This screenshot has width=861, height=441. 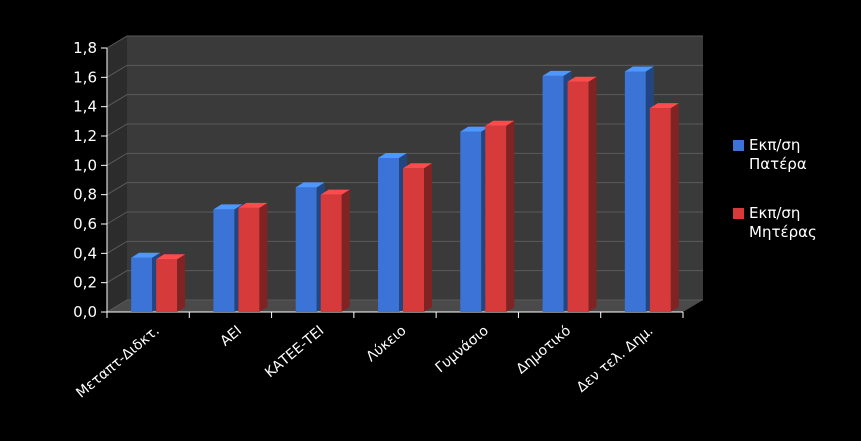 What do you see at coordinates (85, 312) in the screenshot?
I see `y-tick-label: 0,0` at bounding box center [85, 312].